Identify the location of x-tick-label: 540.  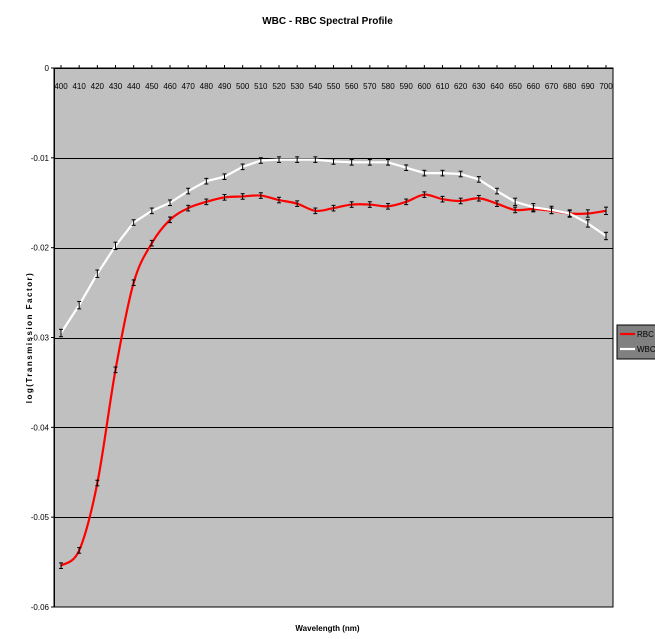
(316, 86).